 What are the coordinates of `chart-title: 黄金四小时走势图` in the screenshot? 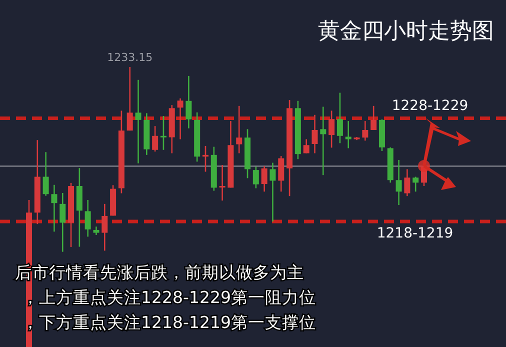 It's located at (406, 31).